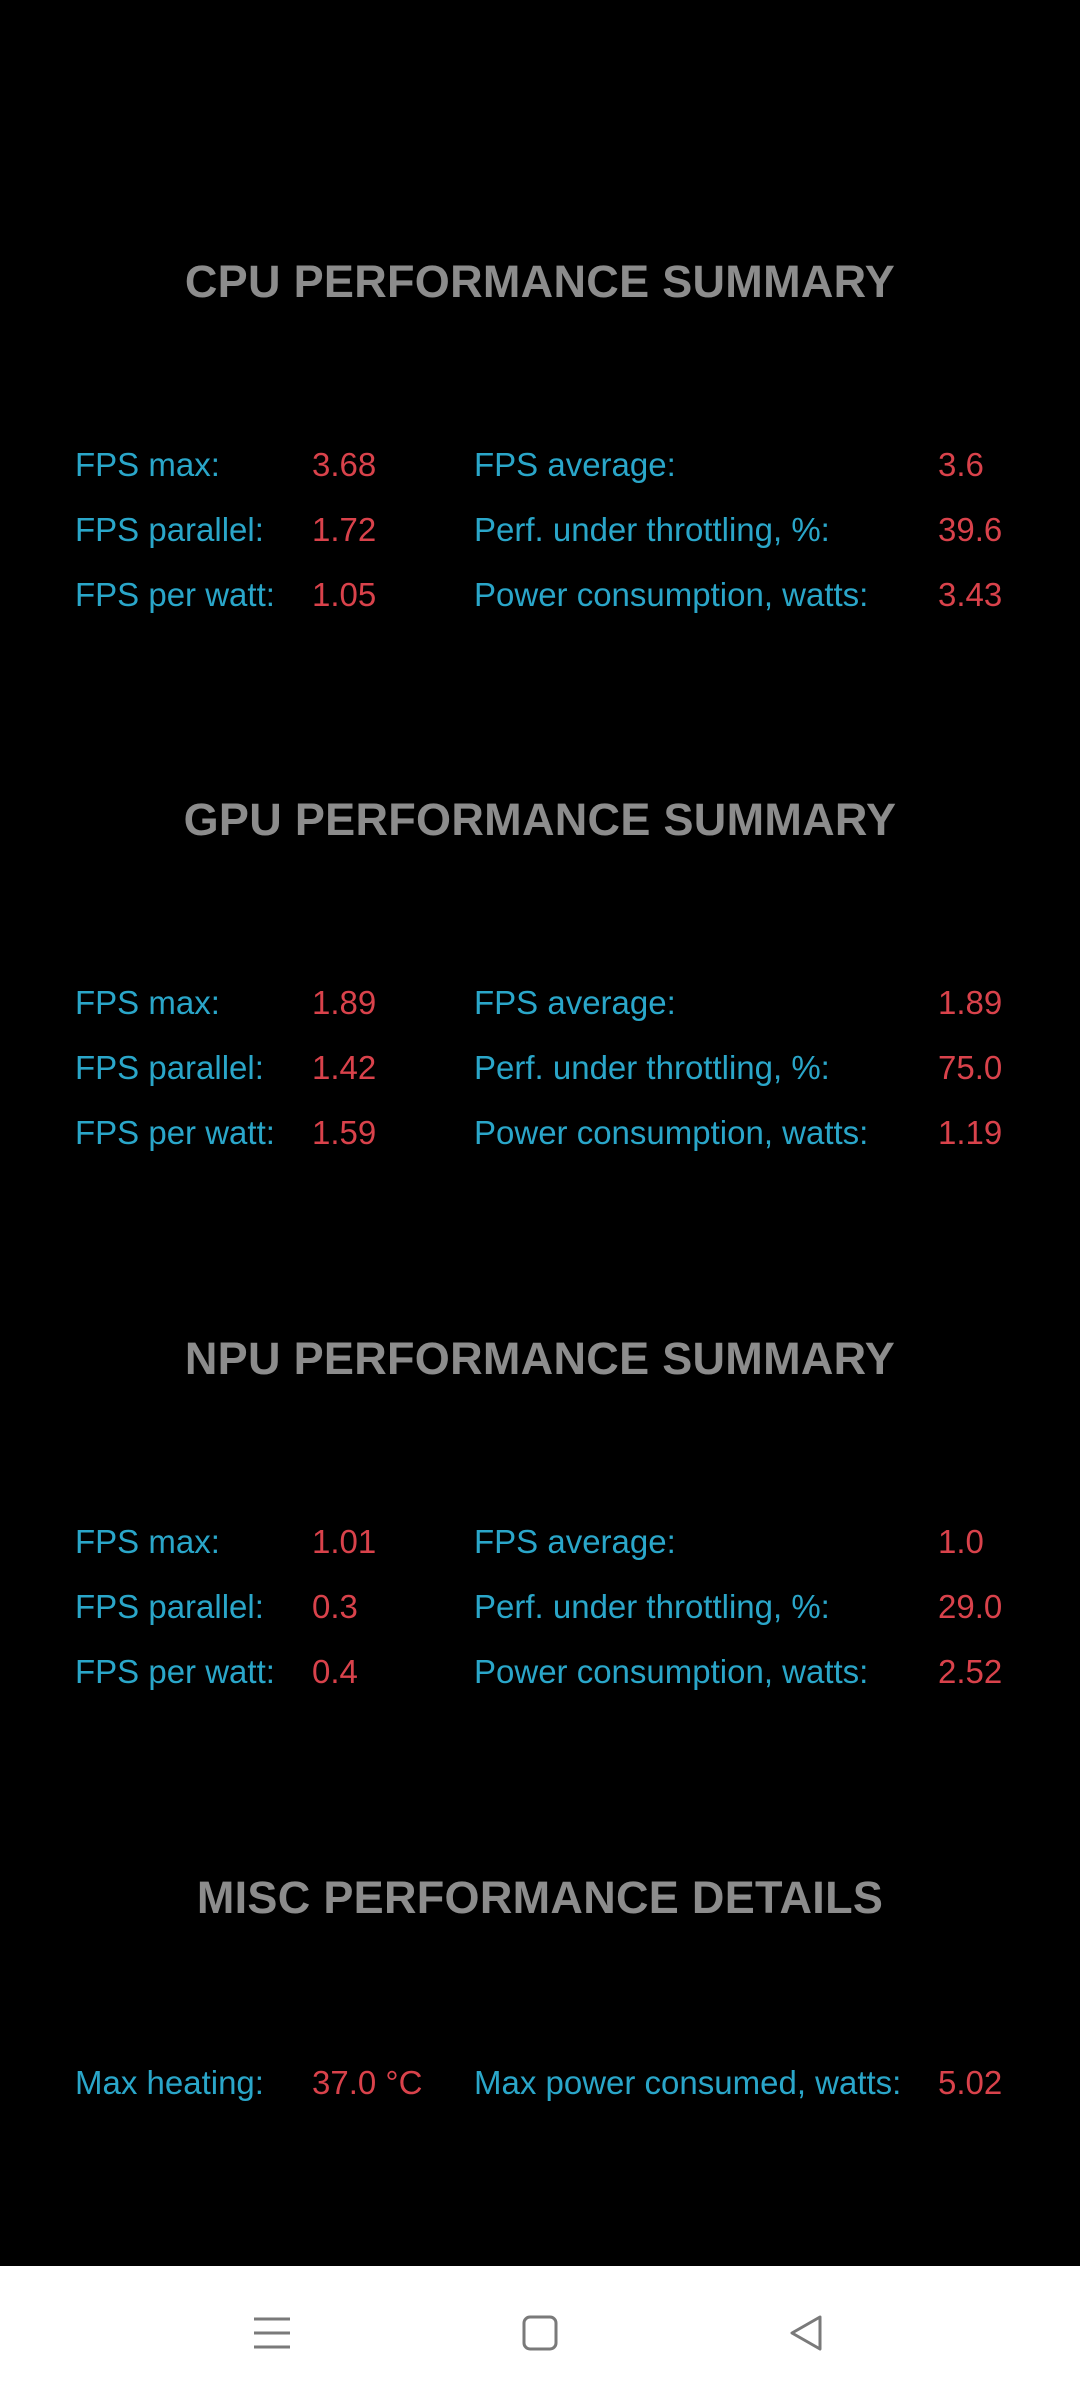  Describe the element at coordinates (344, 1067) in the screenshot. I see `metric-value: 1.42` at that location.